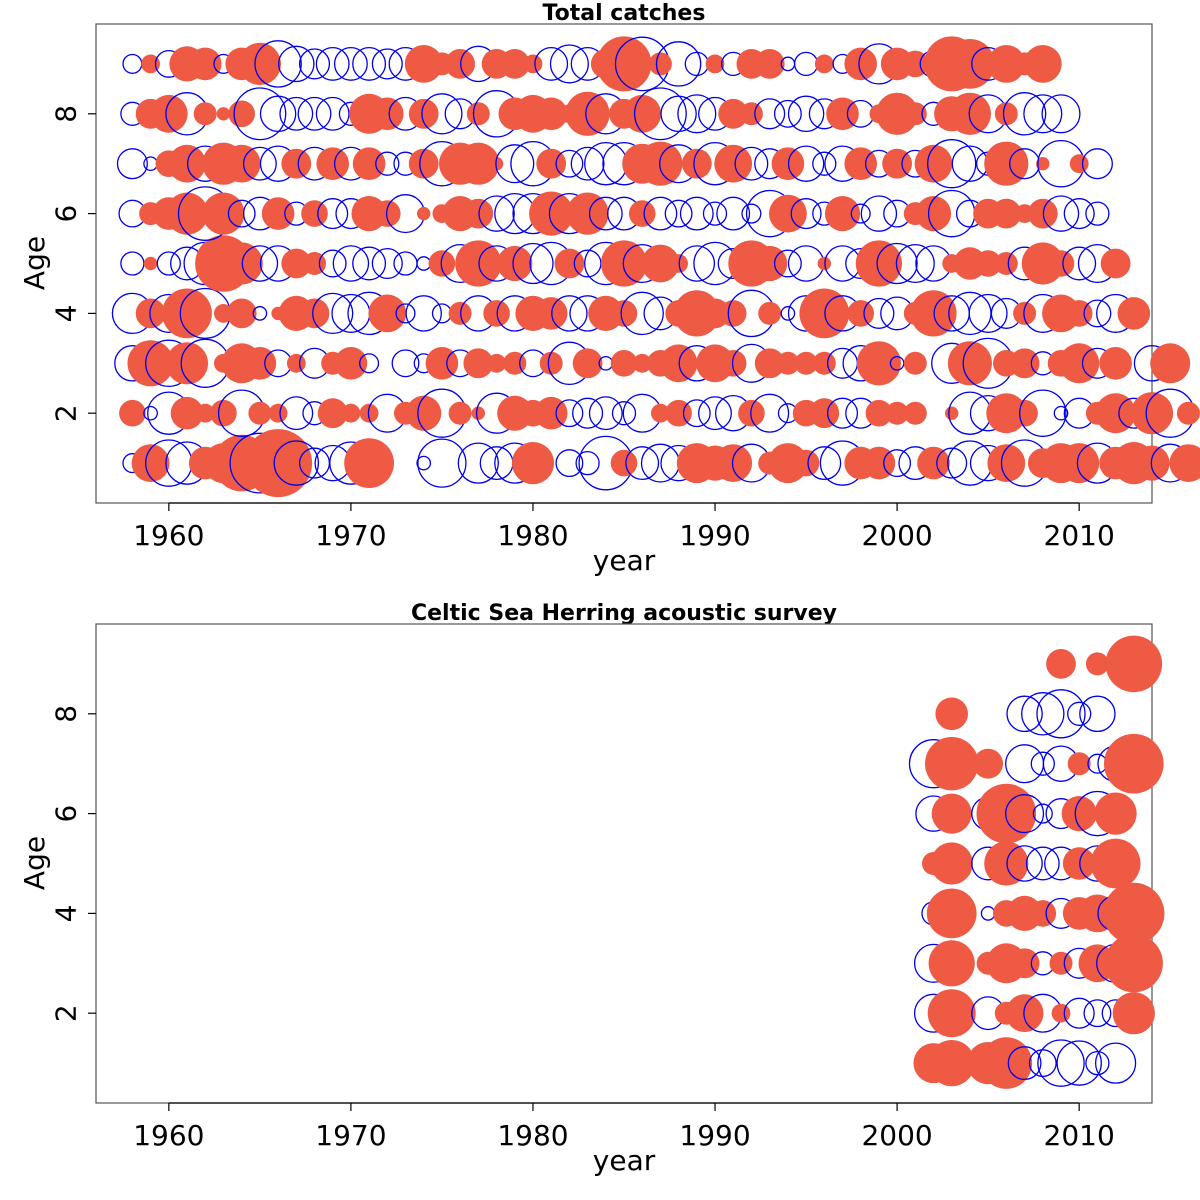 The height and width of the screenshot is (1200, 1200). I want to click on x-tick-label: 1960, so click(168, 1135).